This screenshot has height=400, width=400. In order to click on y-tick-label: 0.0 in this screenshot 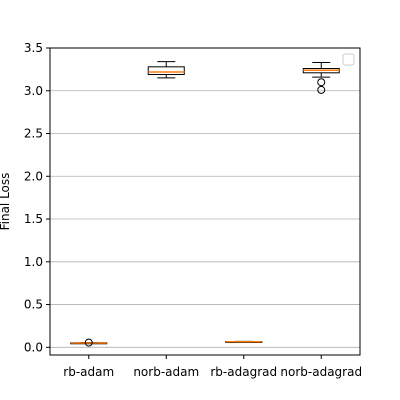, I will do `click(33, 347)`.